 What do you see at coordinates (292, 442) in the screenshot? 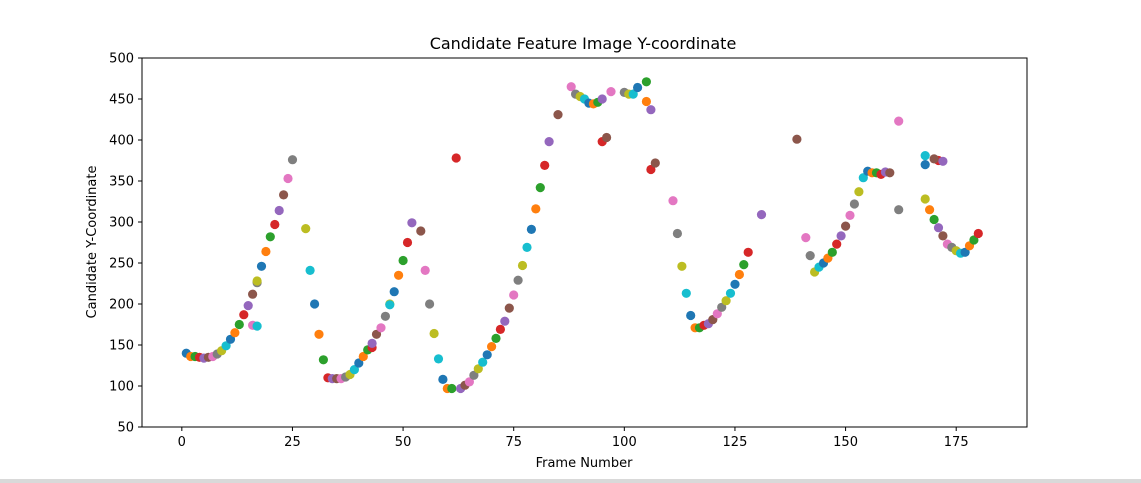
I see `x-tick-label: 25` at bounding box center [292, 442].